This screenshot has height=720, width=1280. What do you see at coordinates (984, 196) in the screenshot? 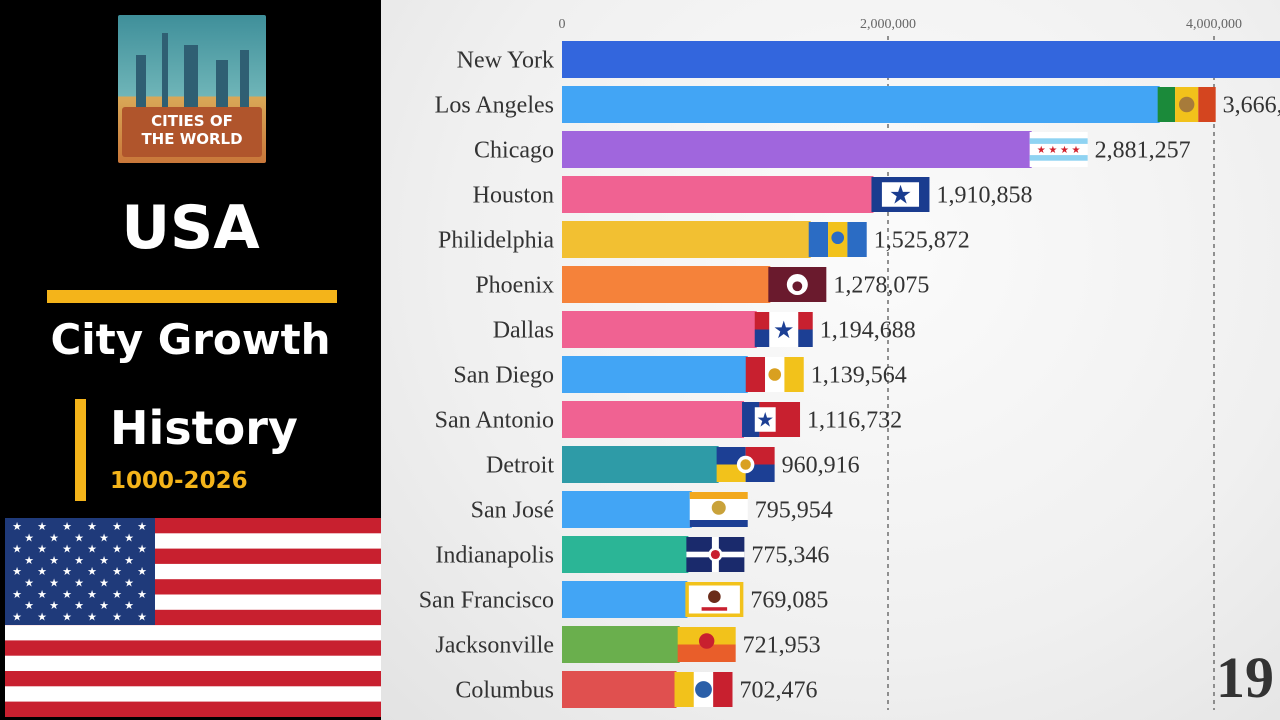
I see `value-label: 1,910,858` at bounding box center [984, 196].